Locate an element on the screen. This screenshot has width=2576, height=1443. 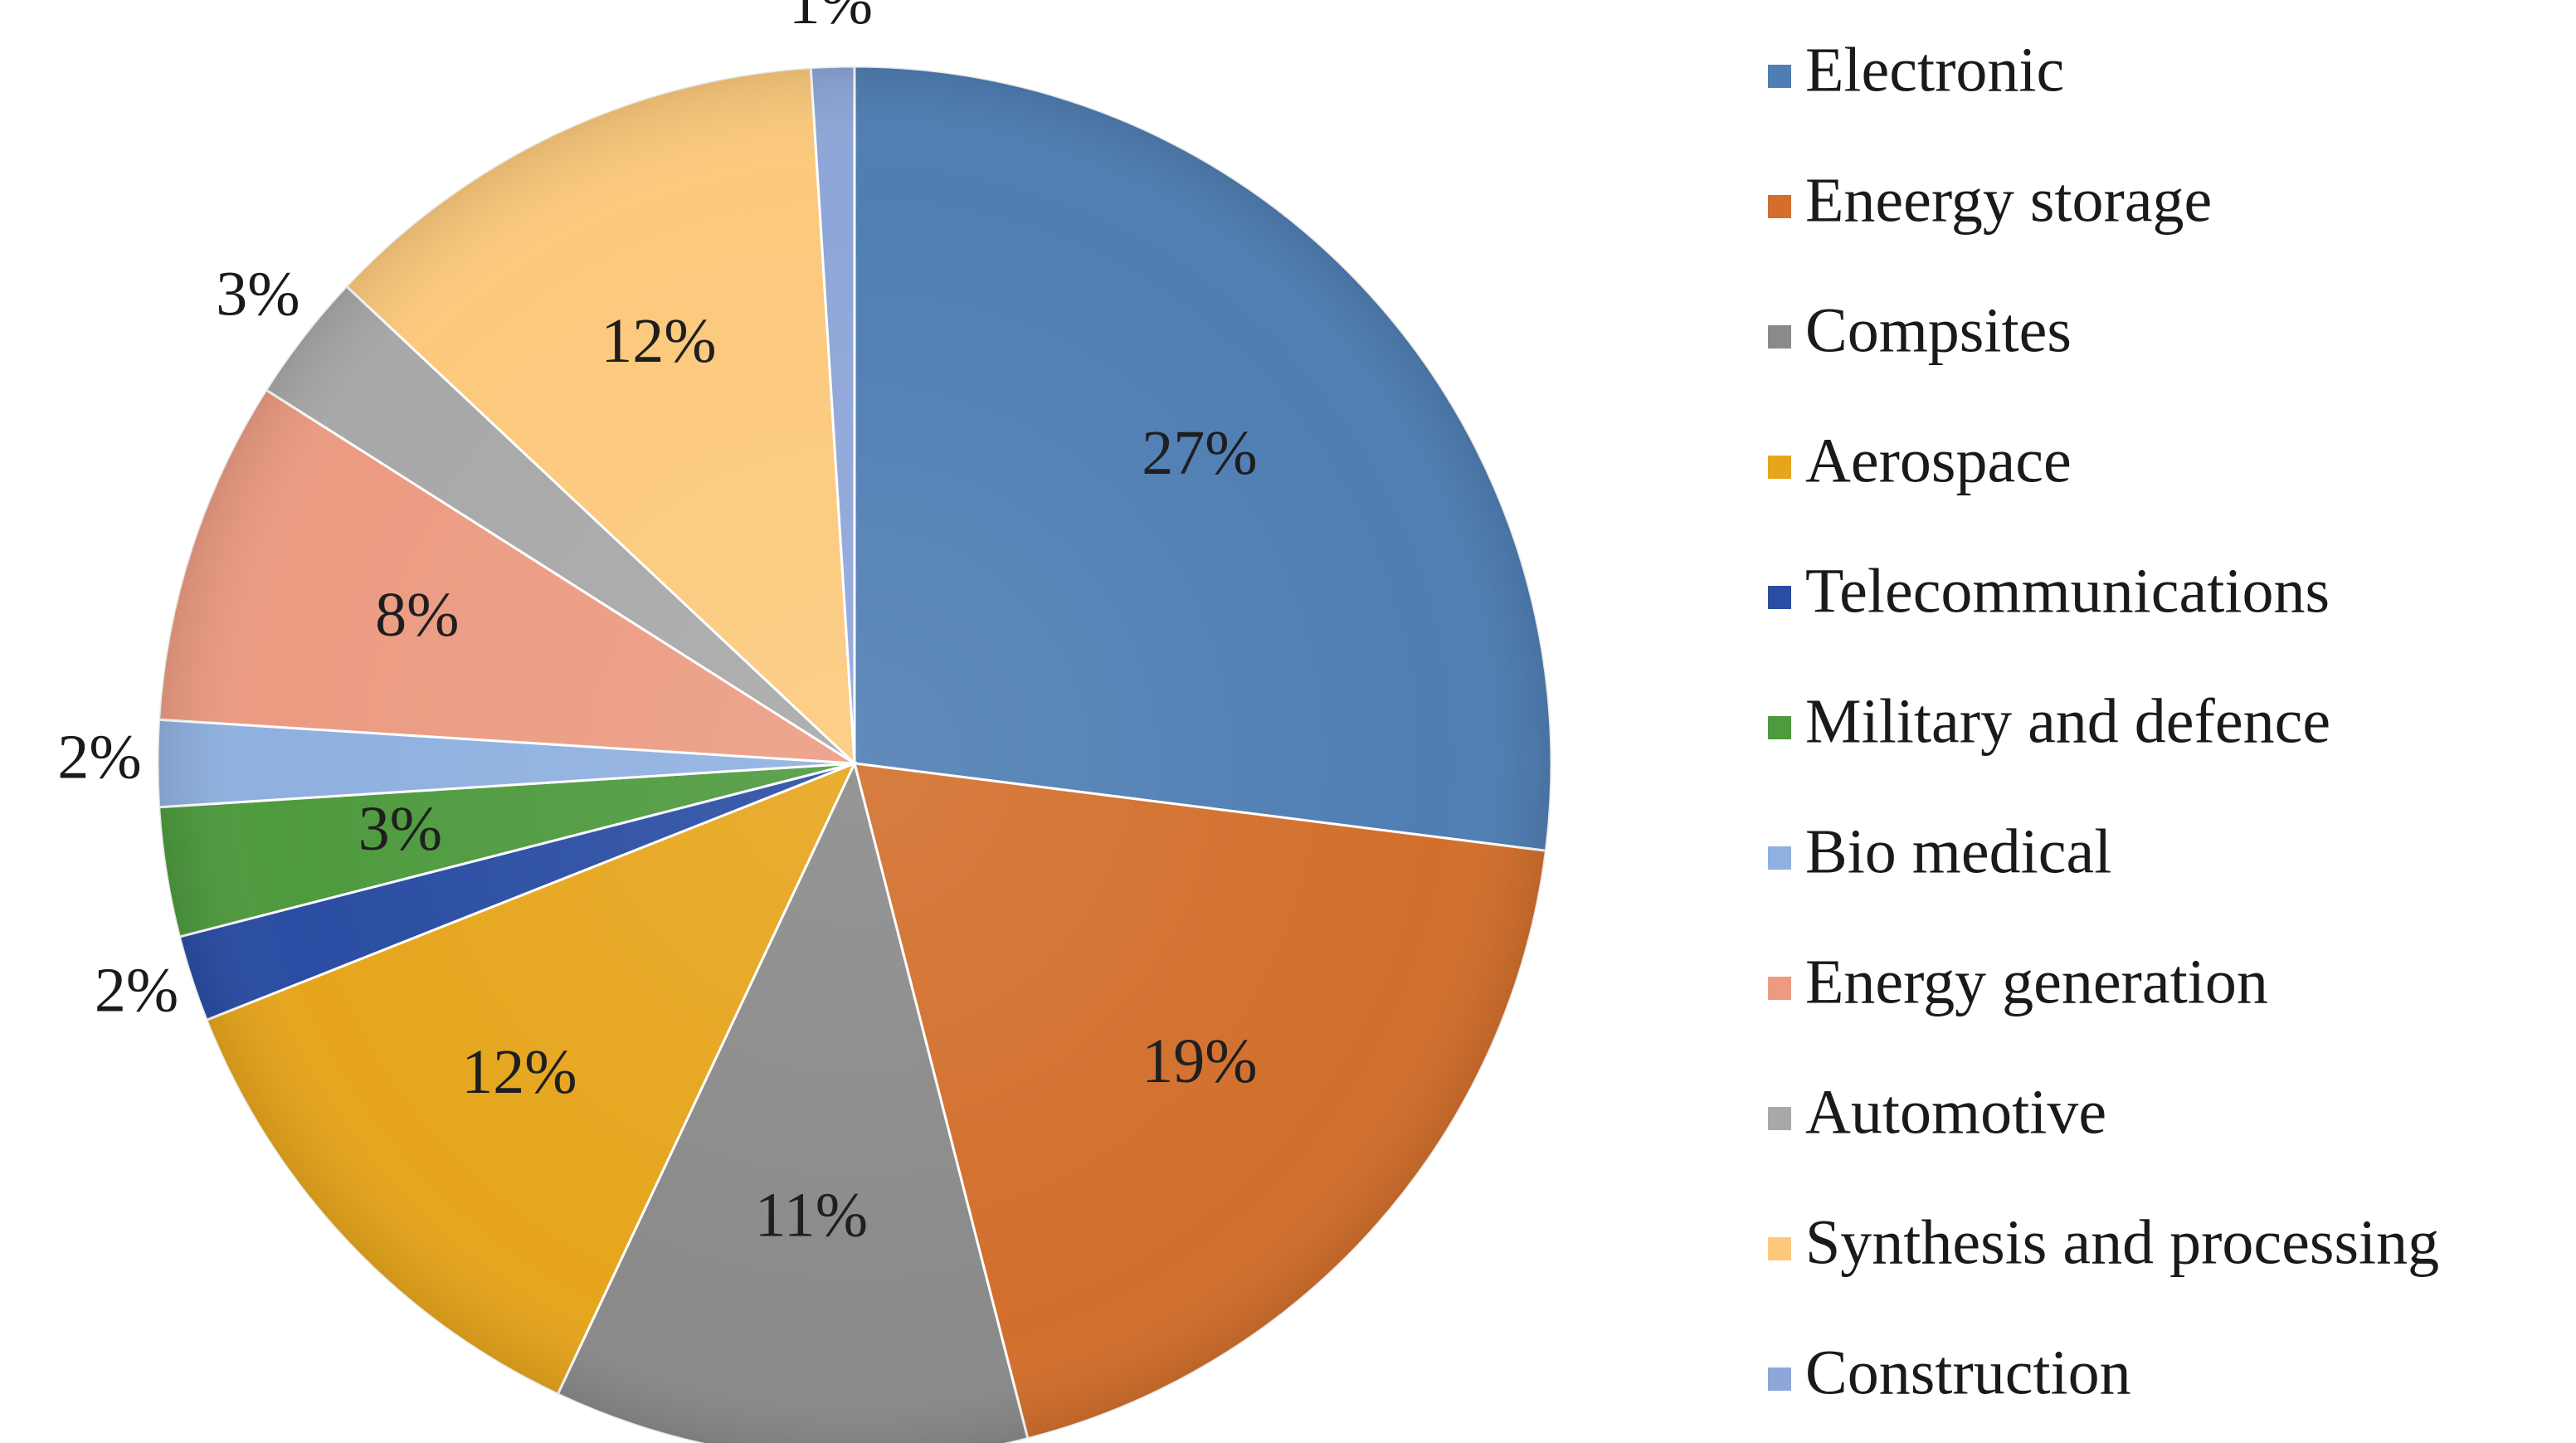
legend-label: Compsites is located at coordinates (1938, 330).